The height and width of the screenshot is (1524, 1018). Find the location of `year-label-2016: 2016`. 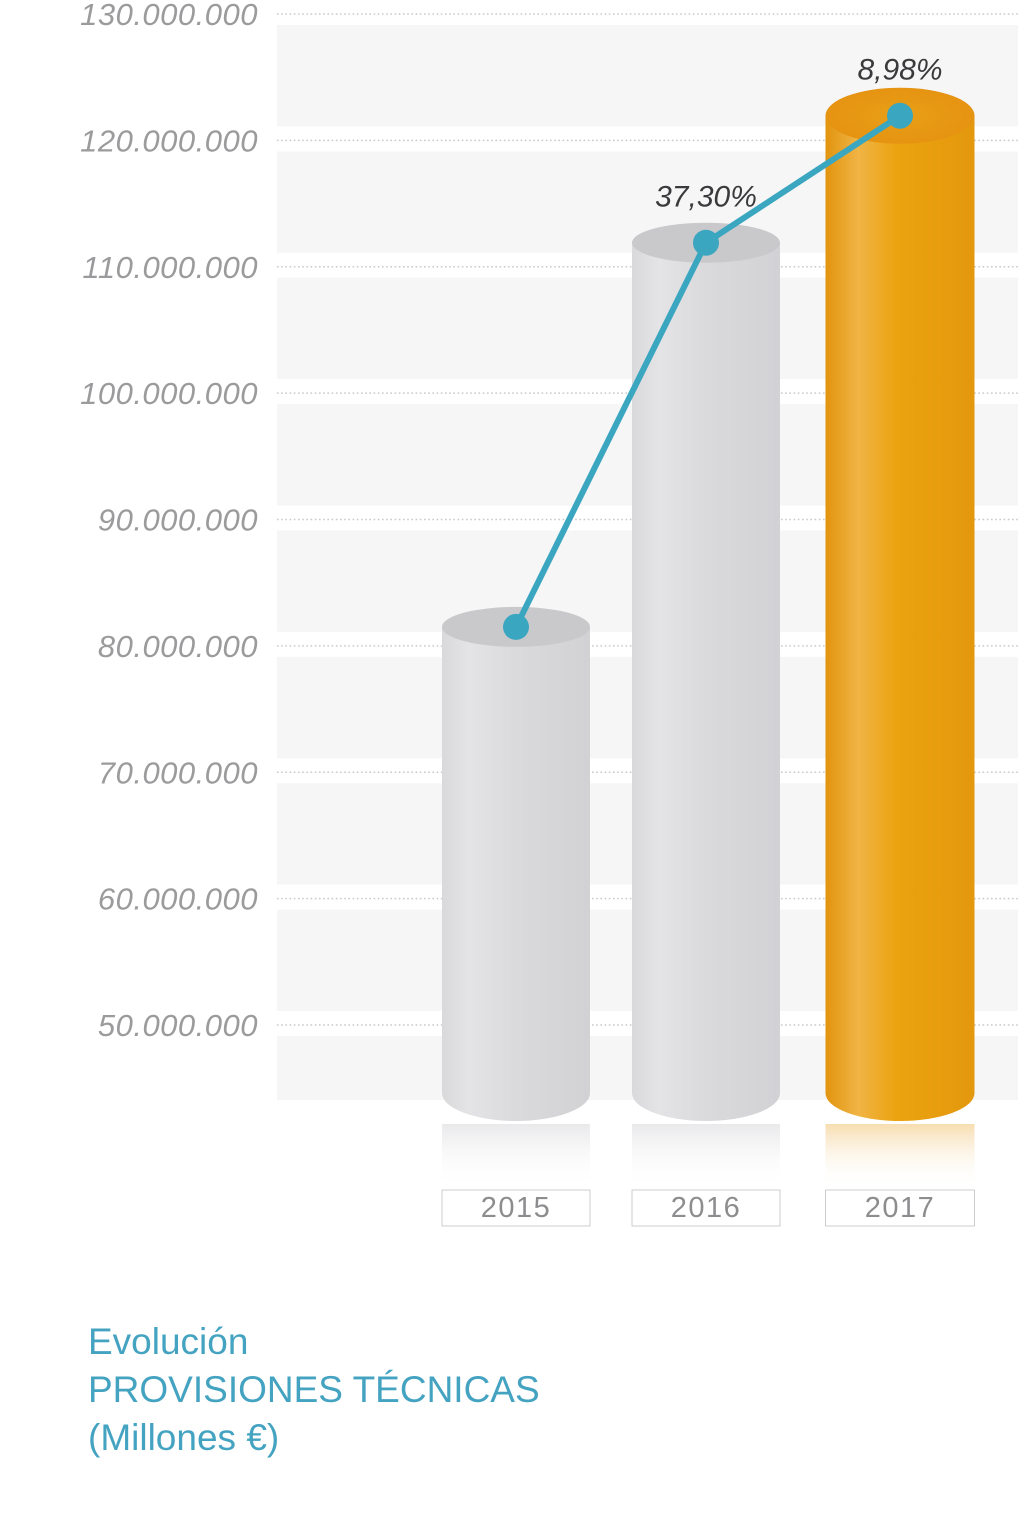

year-label-2016: 2016 is located at coordinates (706, 1208).